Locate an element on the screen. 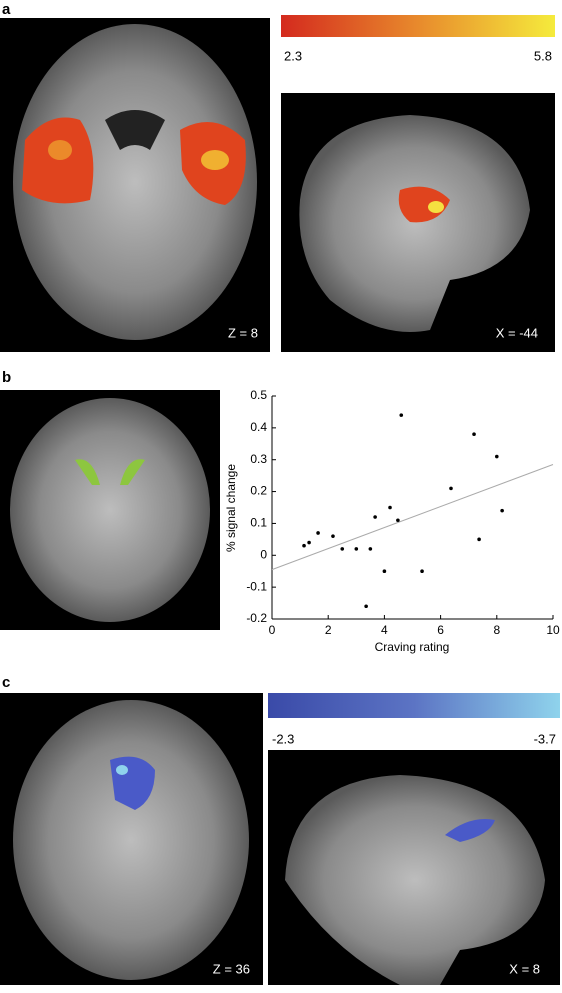 Image resolution: width=562 pixels, height=993 pixels. y-tick-label: -0.2 is located at coordinates (256, 618).